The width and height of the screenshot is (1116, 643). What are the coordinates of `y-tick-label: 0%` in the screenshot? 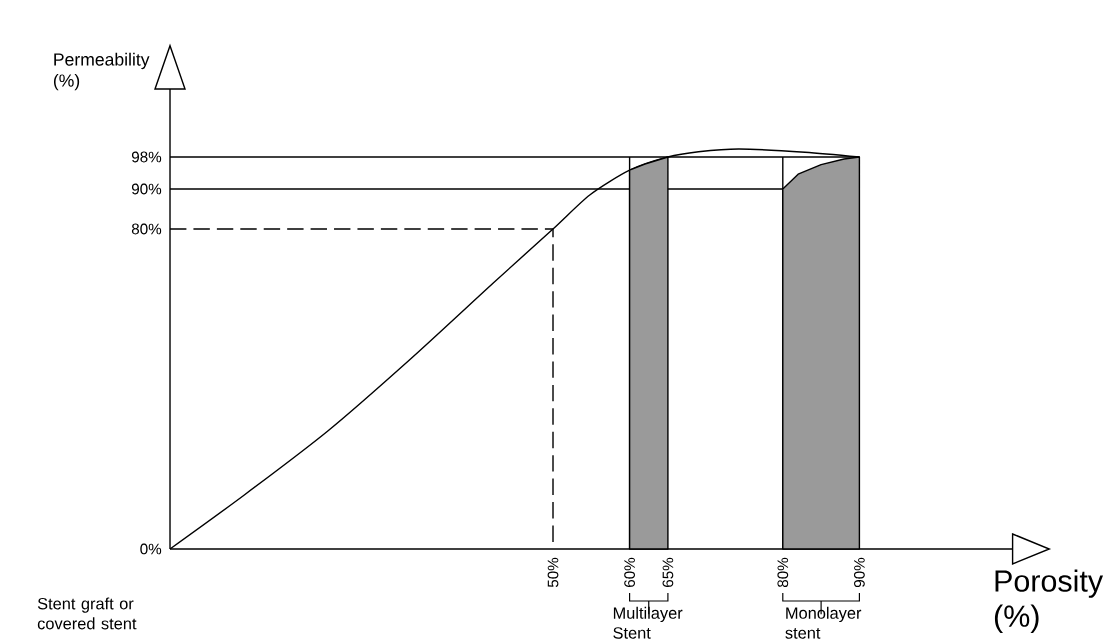 It's located at (151, 549).